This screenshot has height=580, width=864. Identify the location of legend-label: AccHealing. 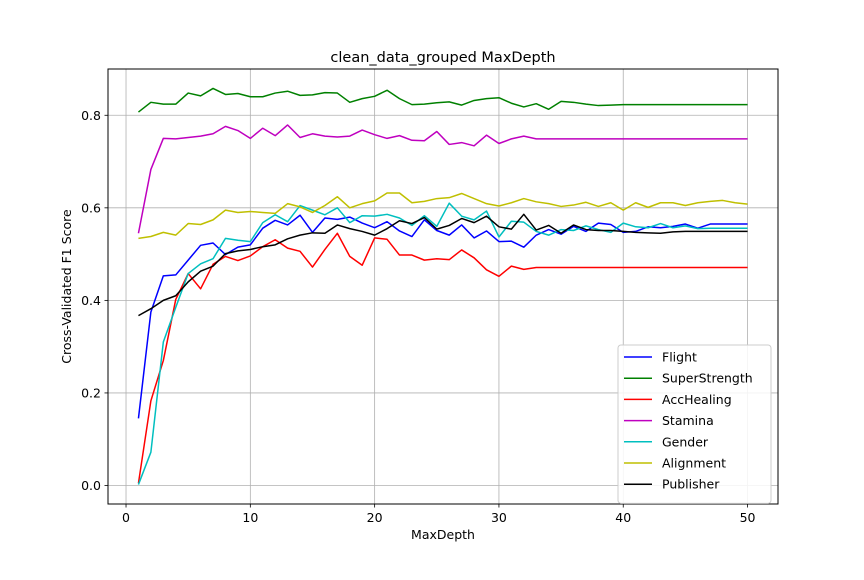
(697, 399).